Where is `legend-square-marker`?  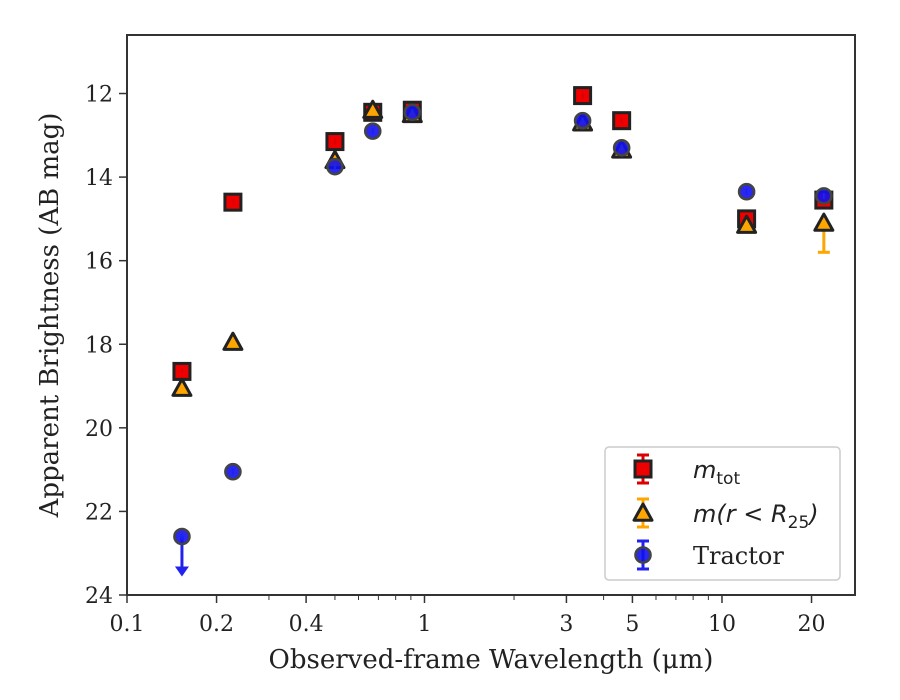
legend-square-marker is located at coordinates (643, 469).